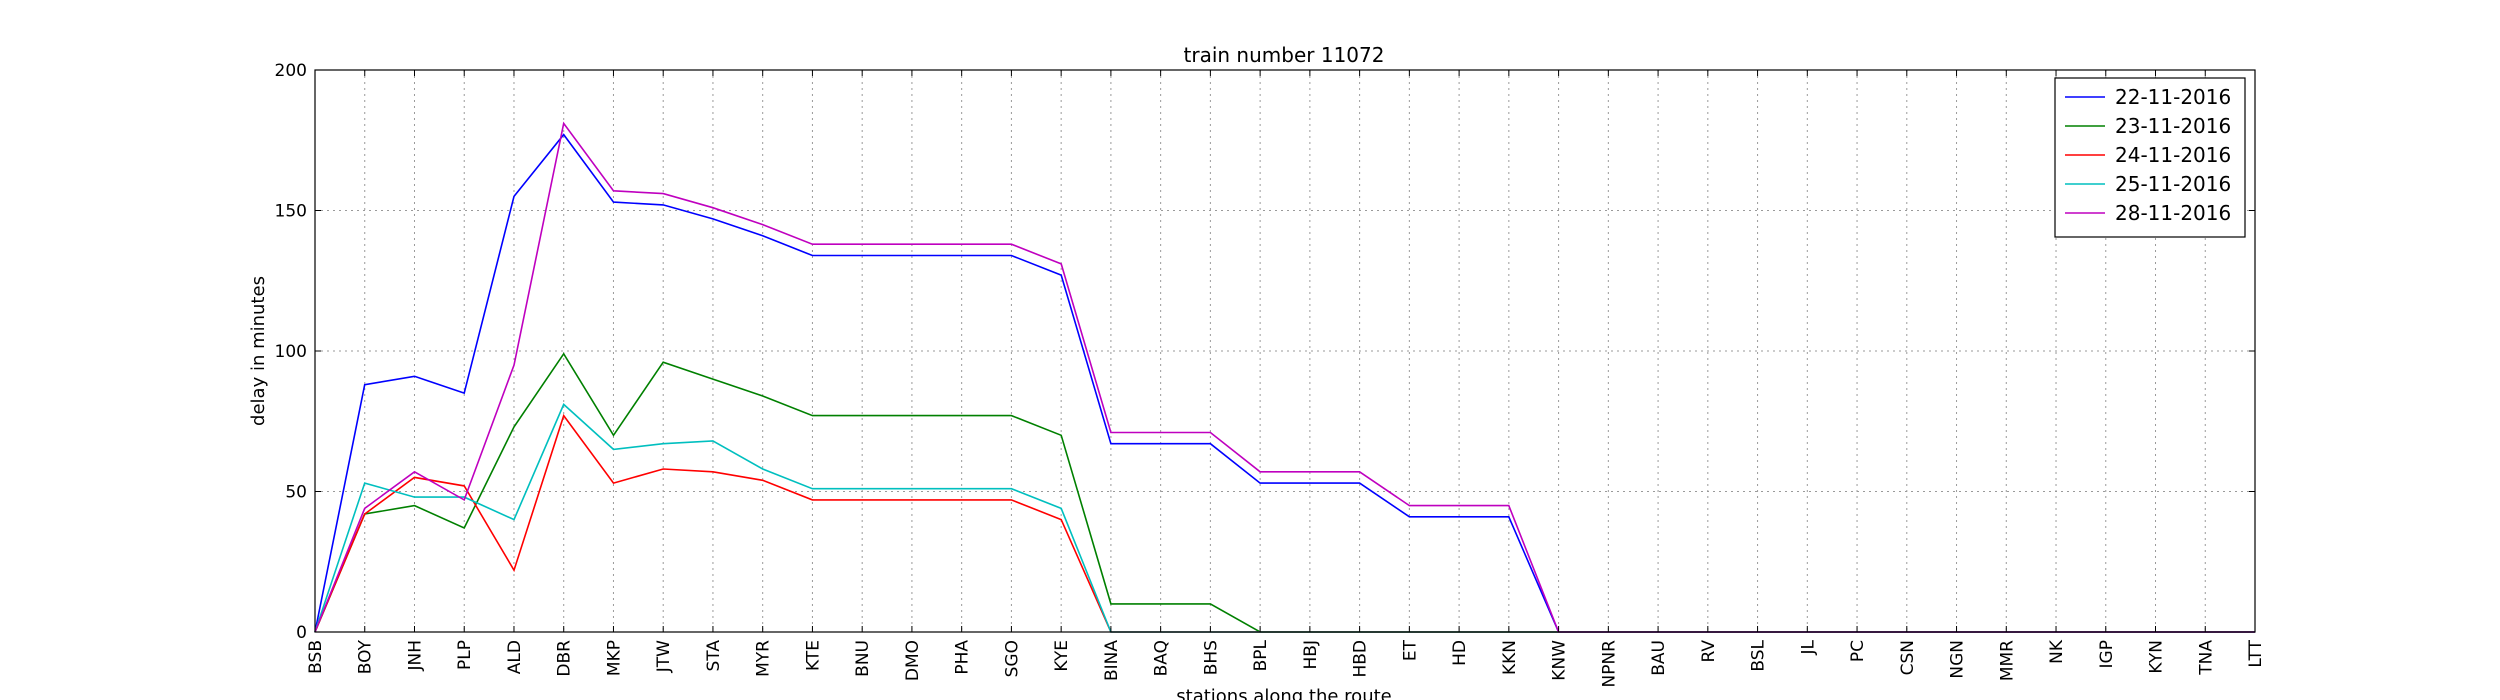  Describe the element at coordinates (2007, 660) in the screenshot. I see `x-tick-label: MMR` at that location.